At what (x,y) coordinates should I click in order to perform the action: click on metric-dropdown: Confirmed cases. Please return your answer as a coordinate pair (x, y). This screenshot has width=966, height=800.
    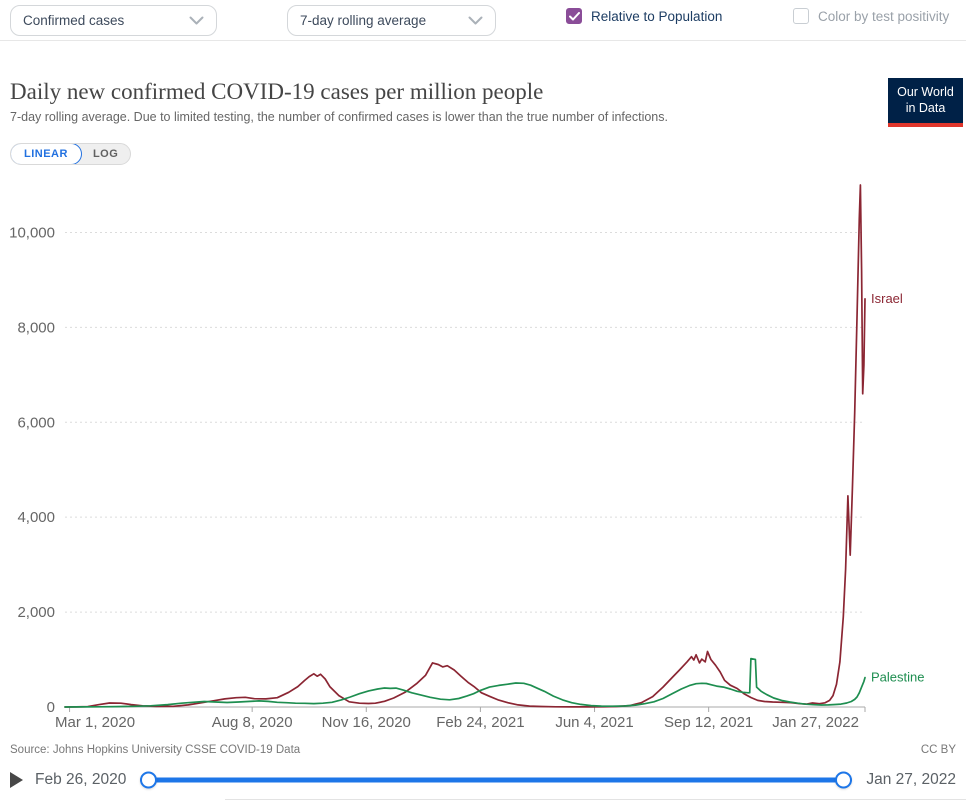
    Looking at the image, I should click on (113, 20).